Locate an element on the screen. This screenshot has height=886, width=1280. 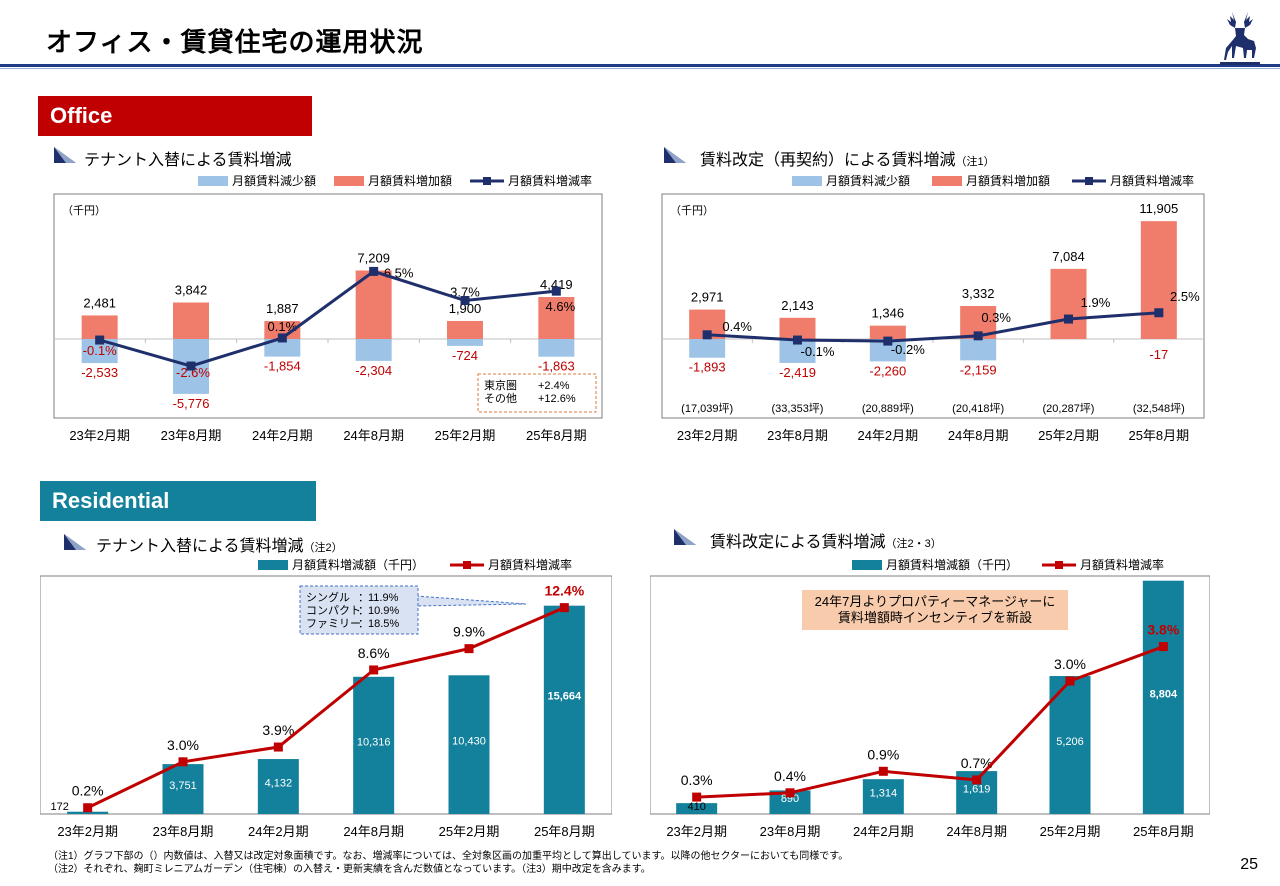
decrease-label: -2,159 is located at coordinates (978, 369).